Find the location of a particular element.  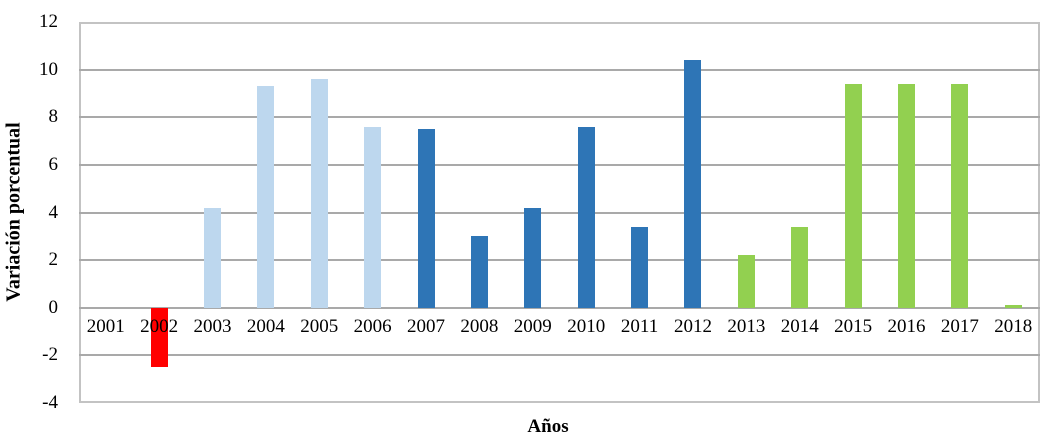

bar-2013 is located at coordinates (746, 281).